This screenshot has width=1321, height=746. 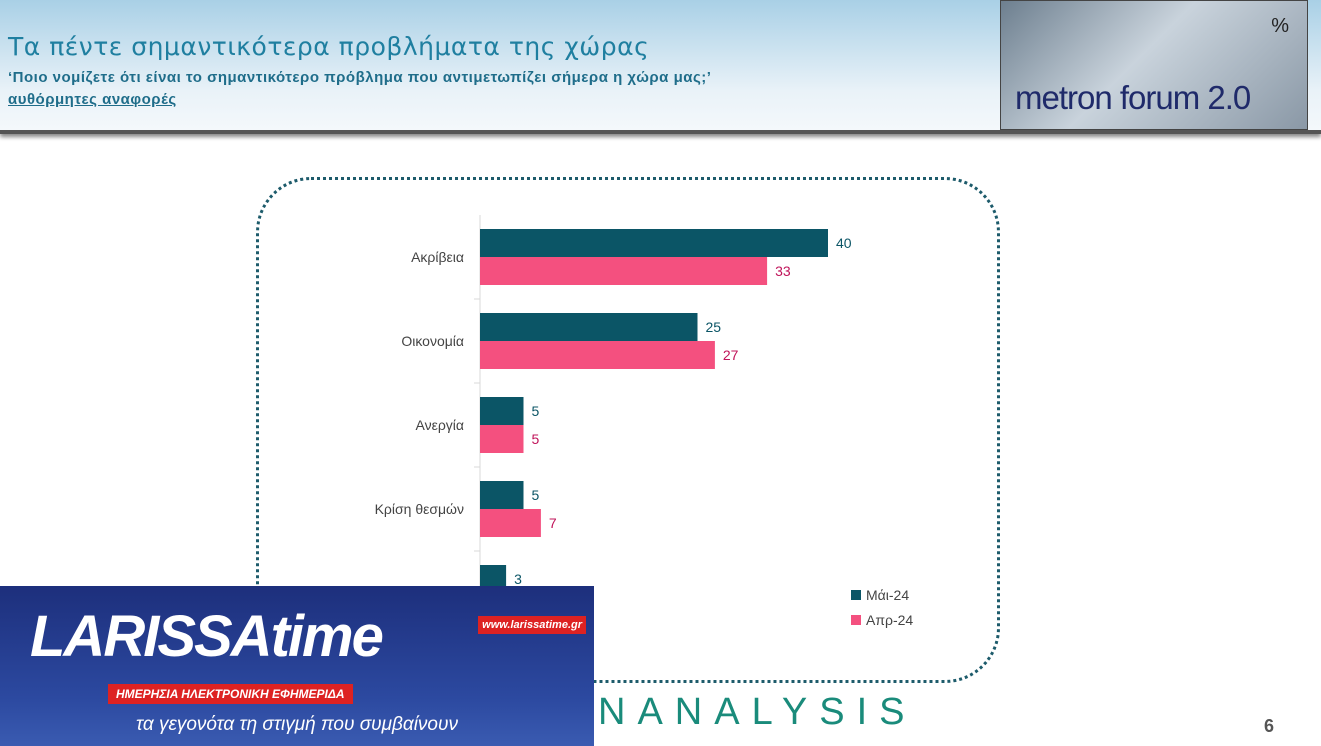 I want to click on data-label: 3, so click(x=518, y=579).